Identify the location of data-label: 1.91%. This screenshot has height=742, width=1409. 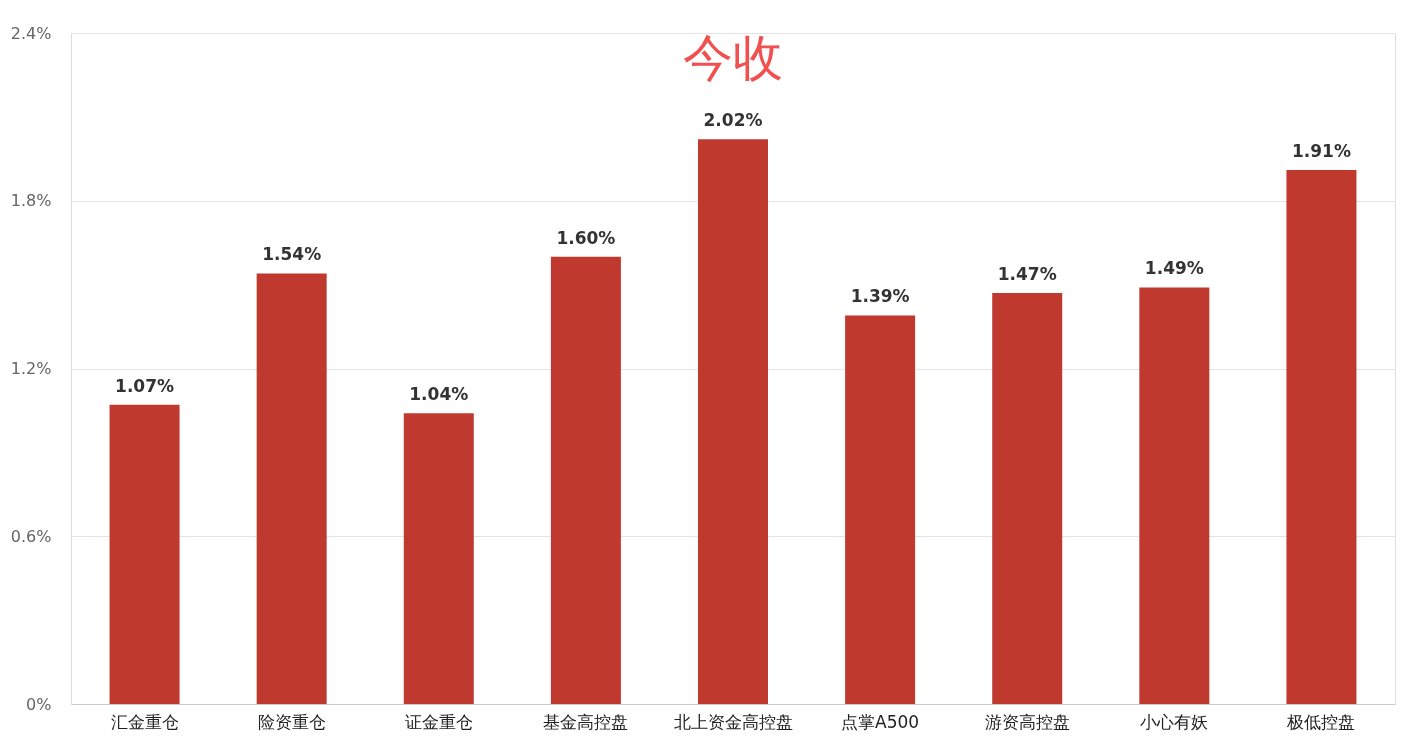
(1321, 151).